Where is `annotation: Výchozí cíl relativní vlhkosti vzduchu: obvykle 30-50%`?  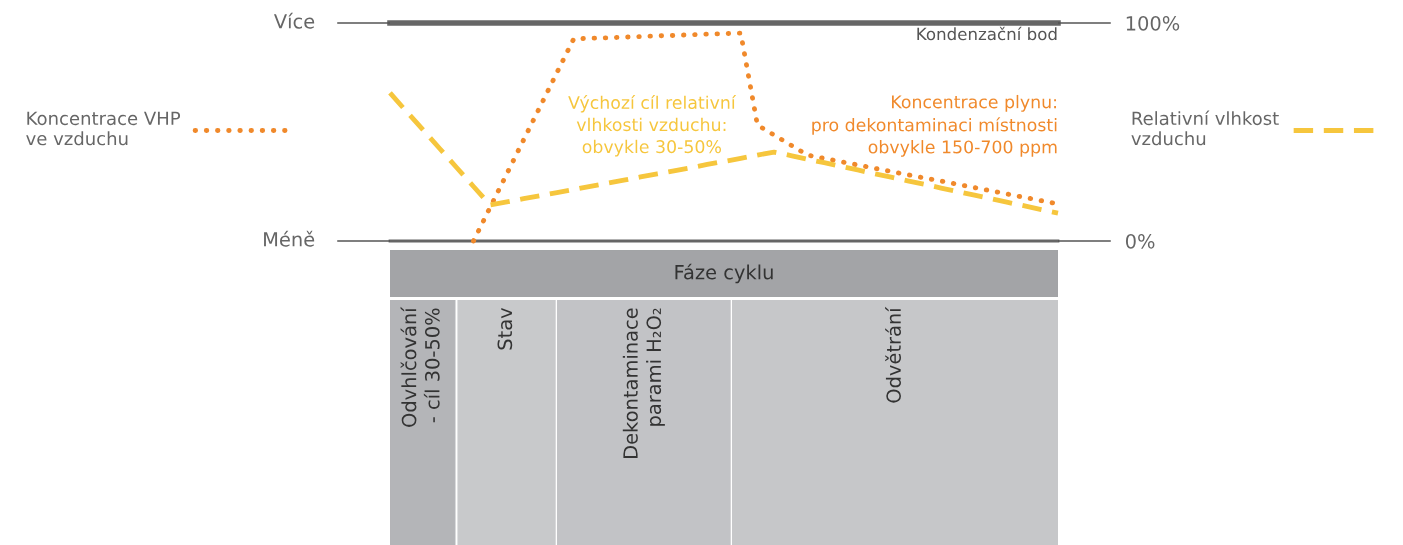 annotation: Výchozí cíl relativní vlhkosti vzduchu: obvykle 30-50% is located at coordinates (652, 125).